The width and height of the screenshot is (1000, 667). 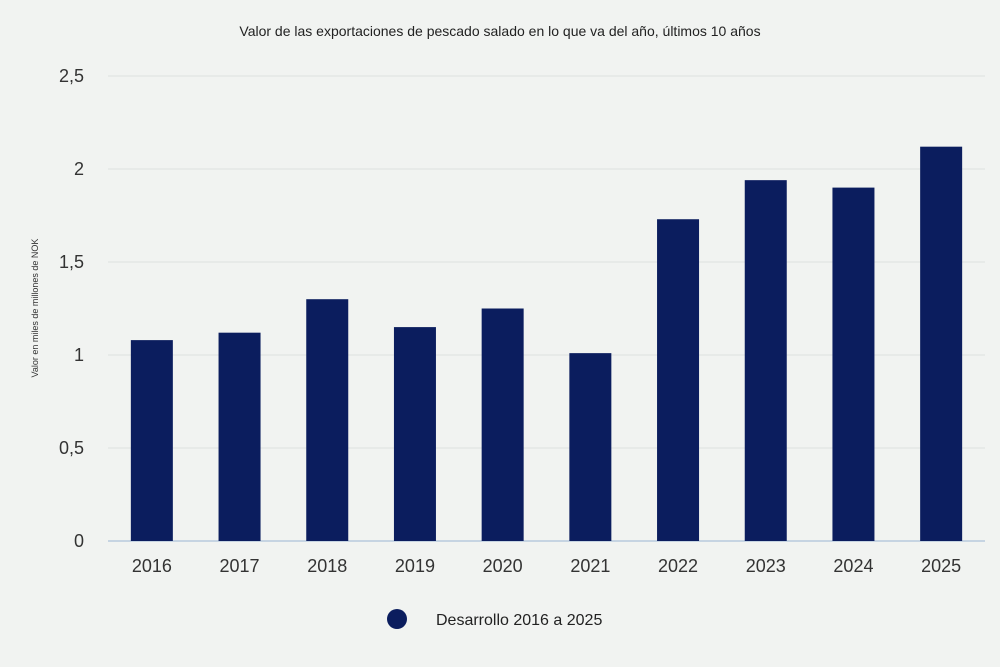 What do you see at coordinates (765, 360) in the screenshot?
I see `bar-2023` at bounding box center [765, 360].